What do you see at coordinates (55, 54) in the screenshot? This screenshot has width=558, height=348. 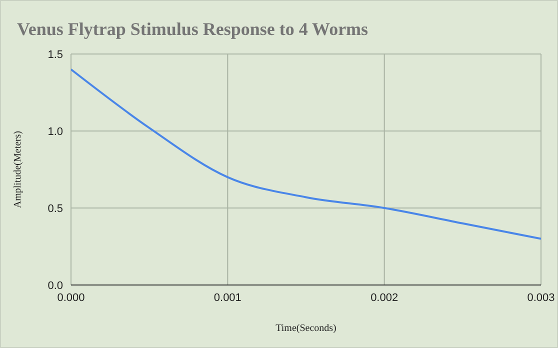 I see `y-tick-label: 1.5` at bounding box center [55, 54].